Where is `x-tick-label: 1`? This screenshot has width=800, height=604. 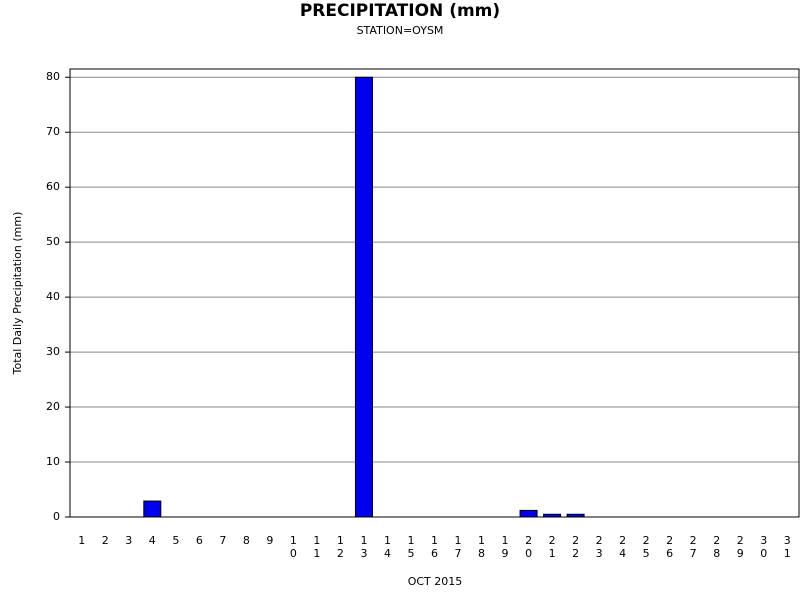 x-tick-label: 1 is located at coordinates (81, 540).